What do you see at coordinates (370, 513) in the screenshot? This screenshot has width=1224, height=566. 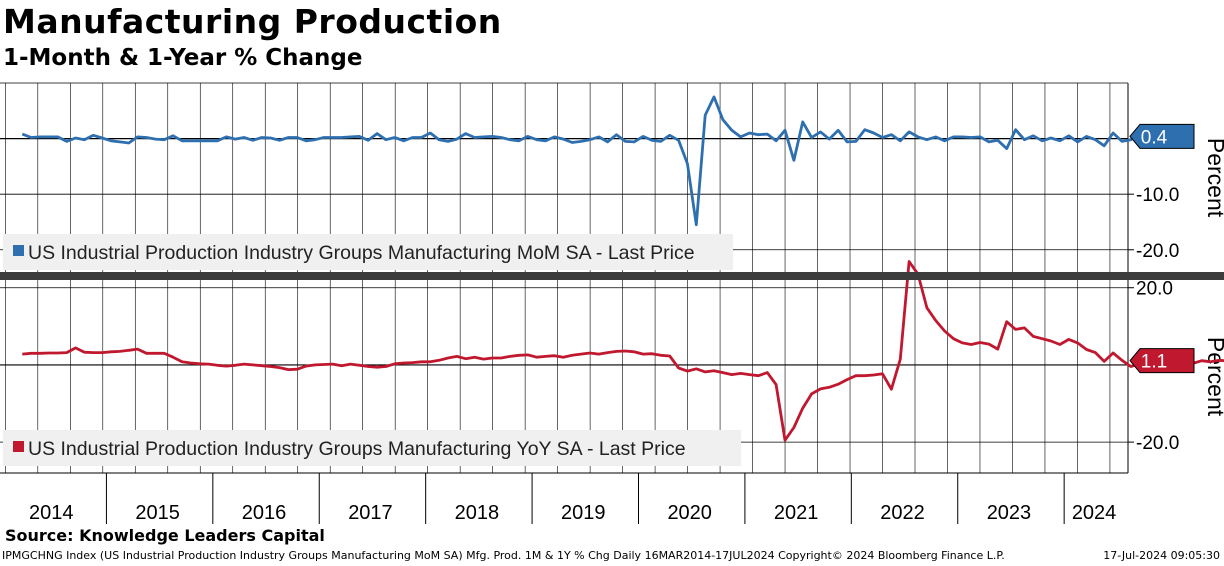 I see `x-tick-label: 2017` at bounding box center [370, 513].